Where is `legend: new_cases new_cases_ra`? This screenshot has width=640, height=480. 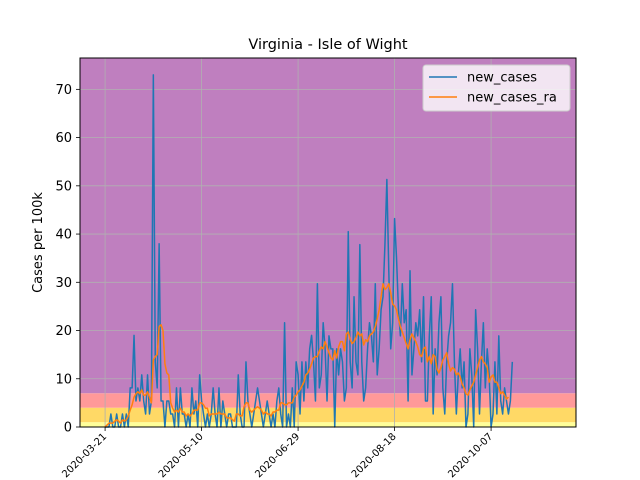 legend: new_cases new_cases_ra is located at coordinates (496, 88).